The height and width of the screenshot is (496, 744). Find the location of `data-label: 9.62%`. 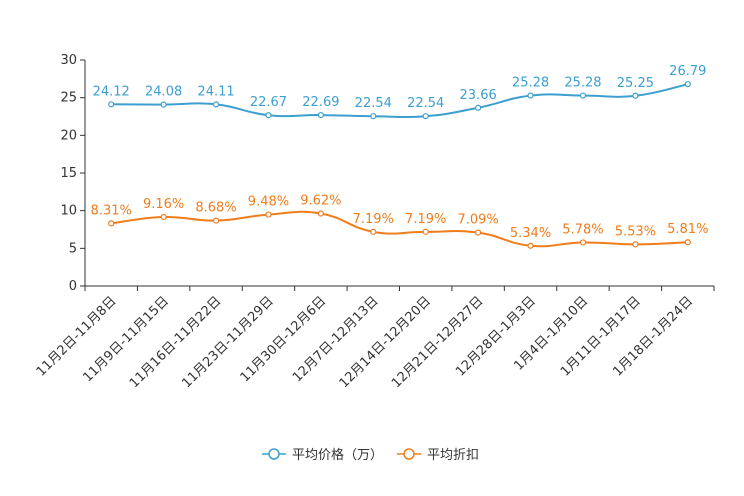

data-label: 9.62% is located at coordinates (320, 201).